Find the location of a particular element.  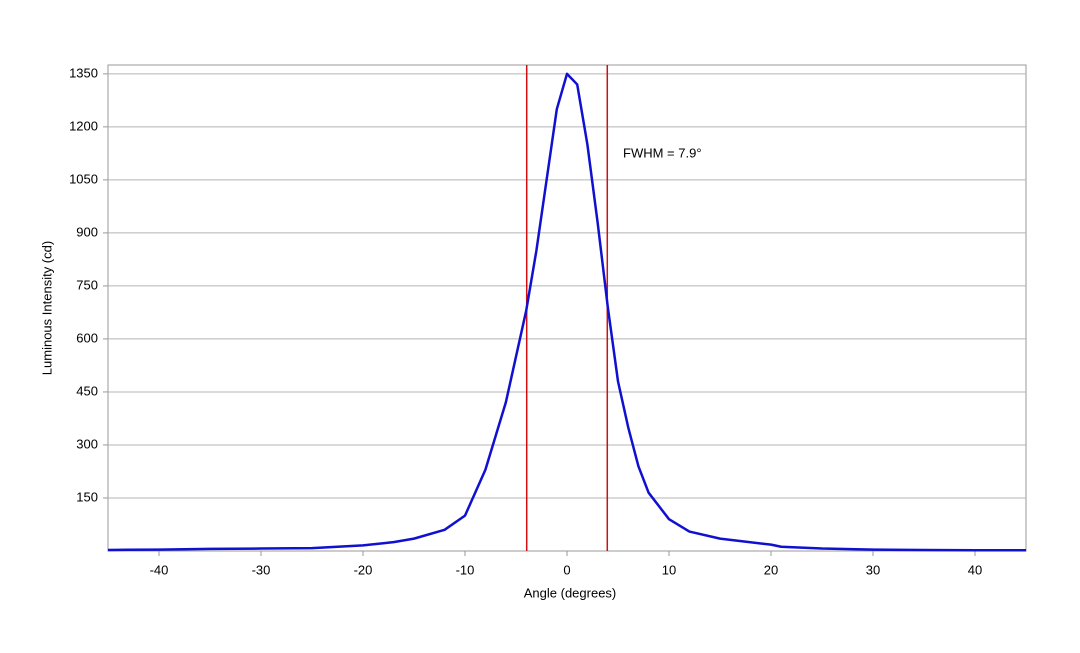

x-tick-label: 10 is located at coordinates (669, 569).